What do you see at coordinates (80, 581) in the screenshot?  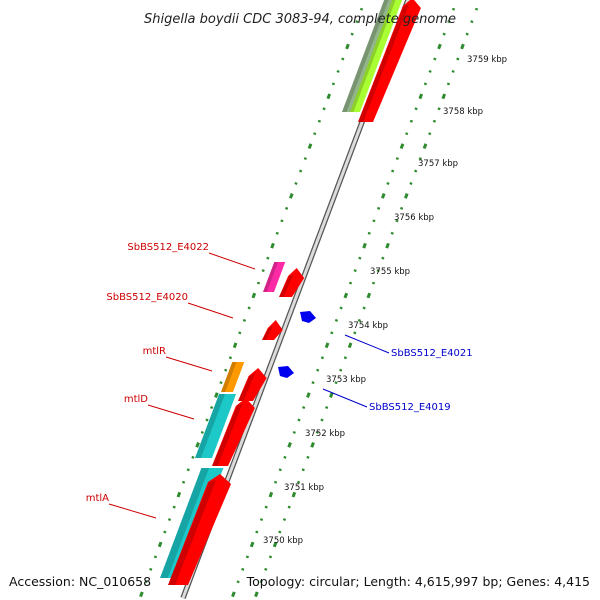 I see `accession-text: Accession: NC_010658` at bounding box center [80, 581].